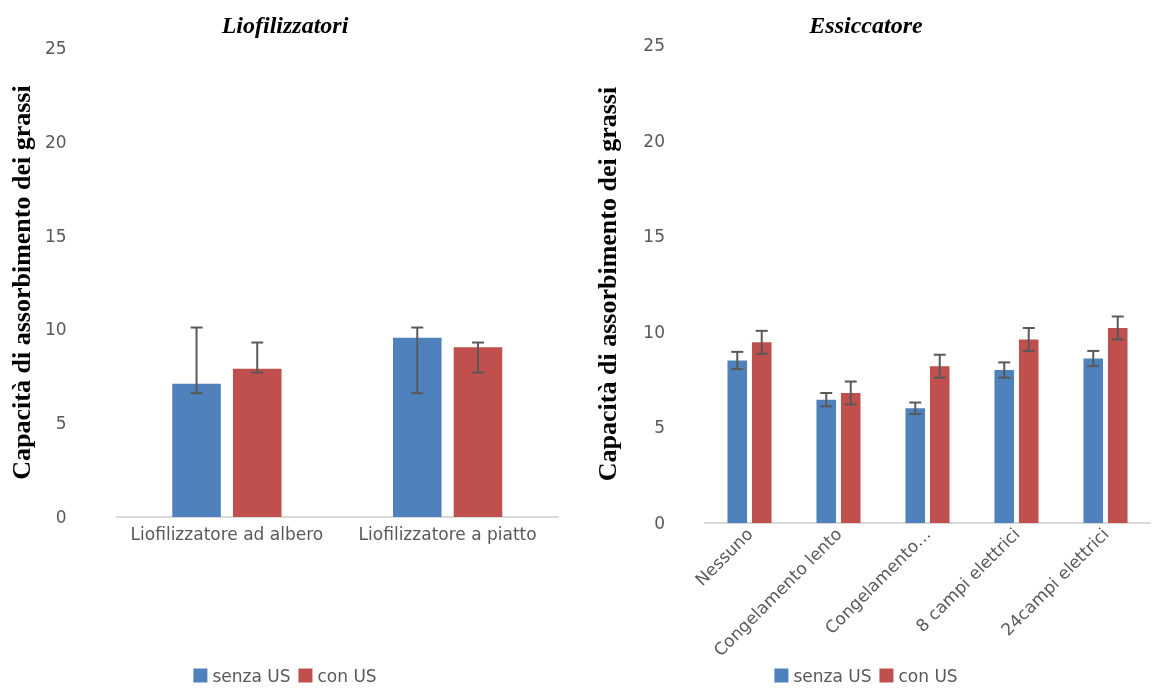  What do you see at coordinates (284, 25) in the screenshot?
I see `chart-title: Liofilizzatori` at bounding box center [284, 25].